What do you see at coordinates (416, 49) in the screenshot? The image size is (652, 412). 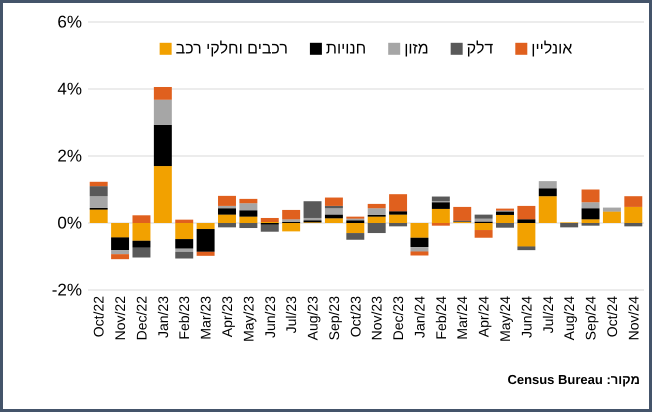 I see `legend-label: מזון` at bounding box center [416, 49].